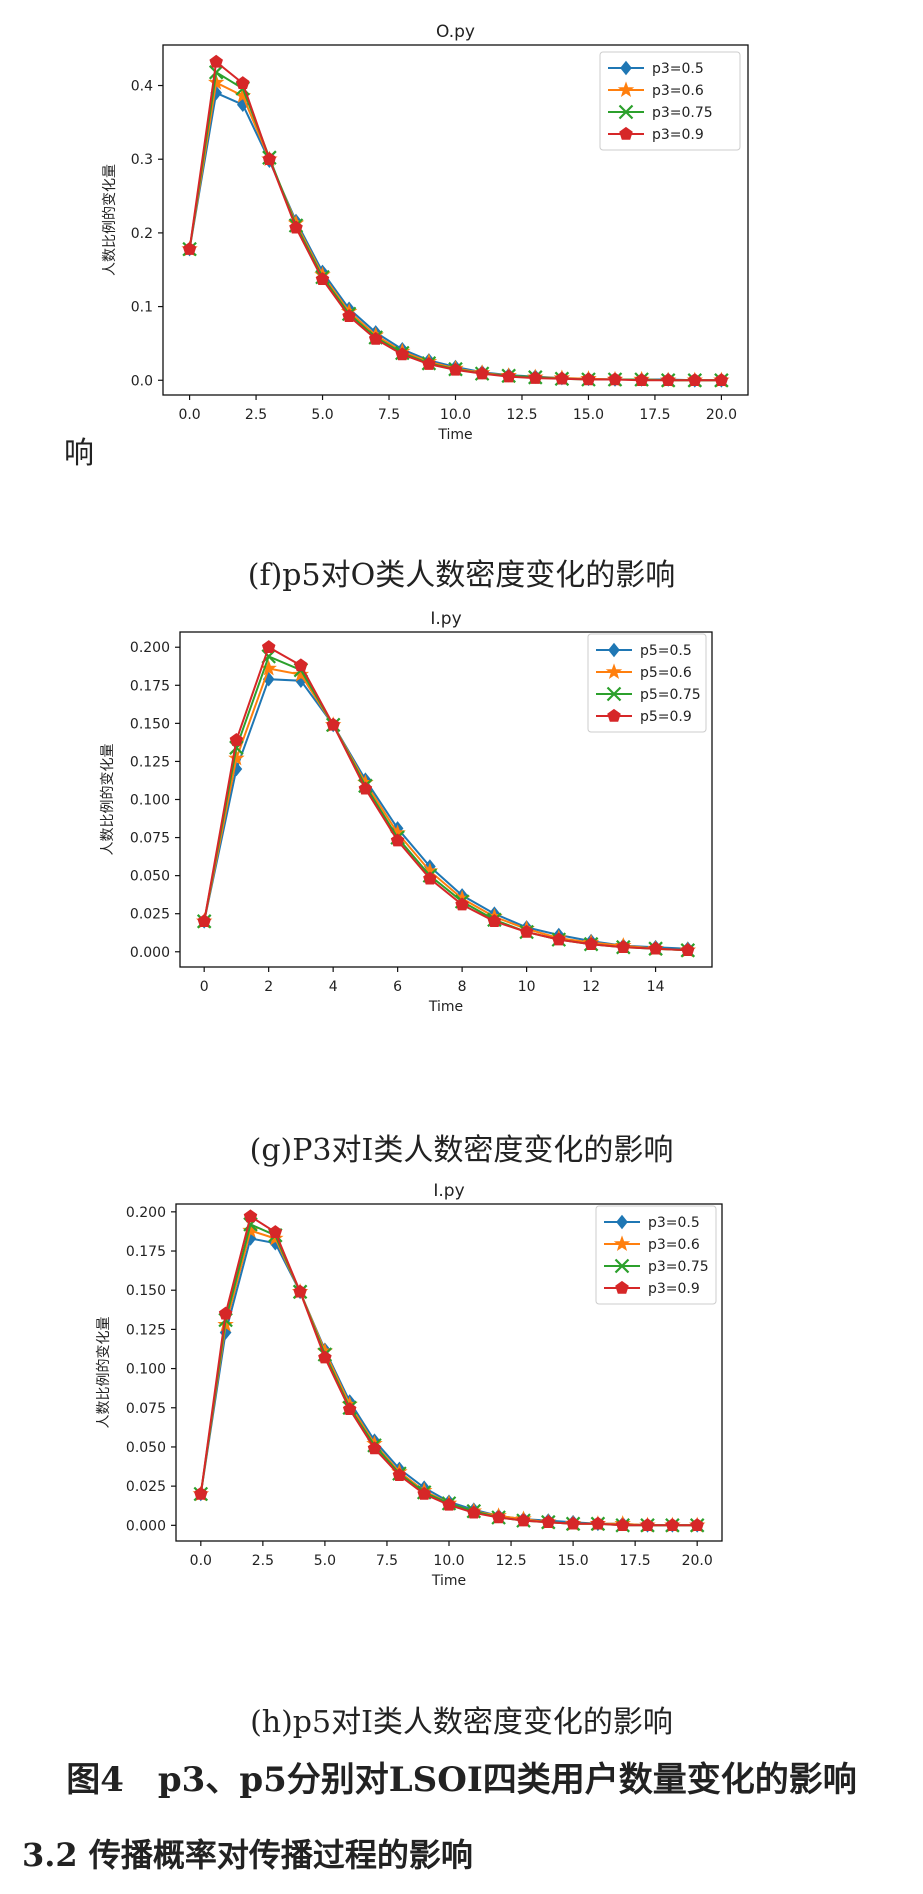  I want to click on x-tick-label: 8, so click(462, 987).